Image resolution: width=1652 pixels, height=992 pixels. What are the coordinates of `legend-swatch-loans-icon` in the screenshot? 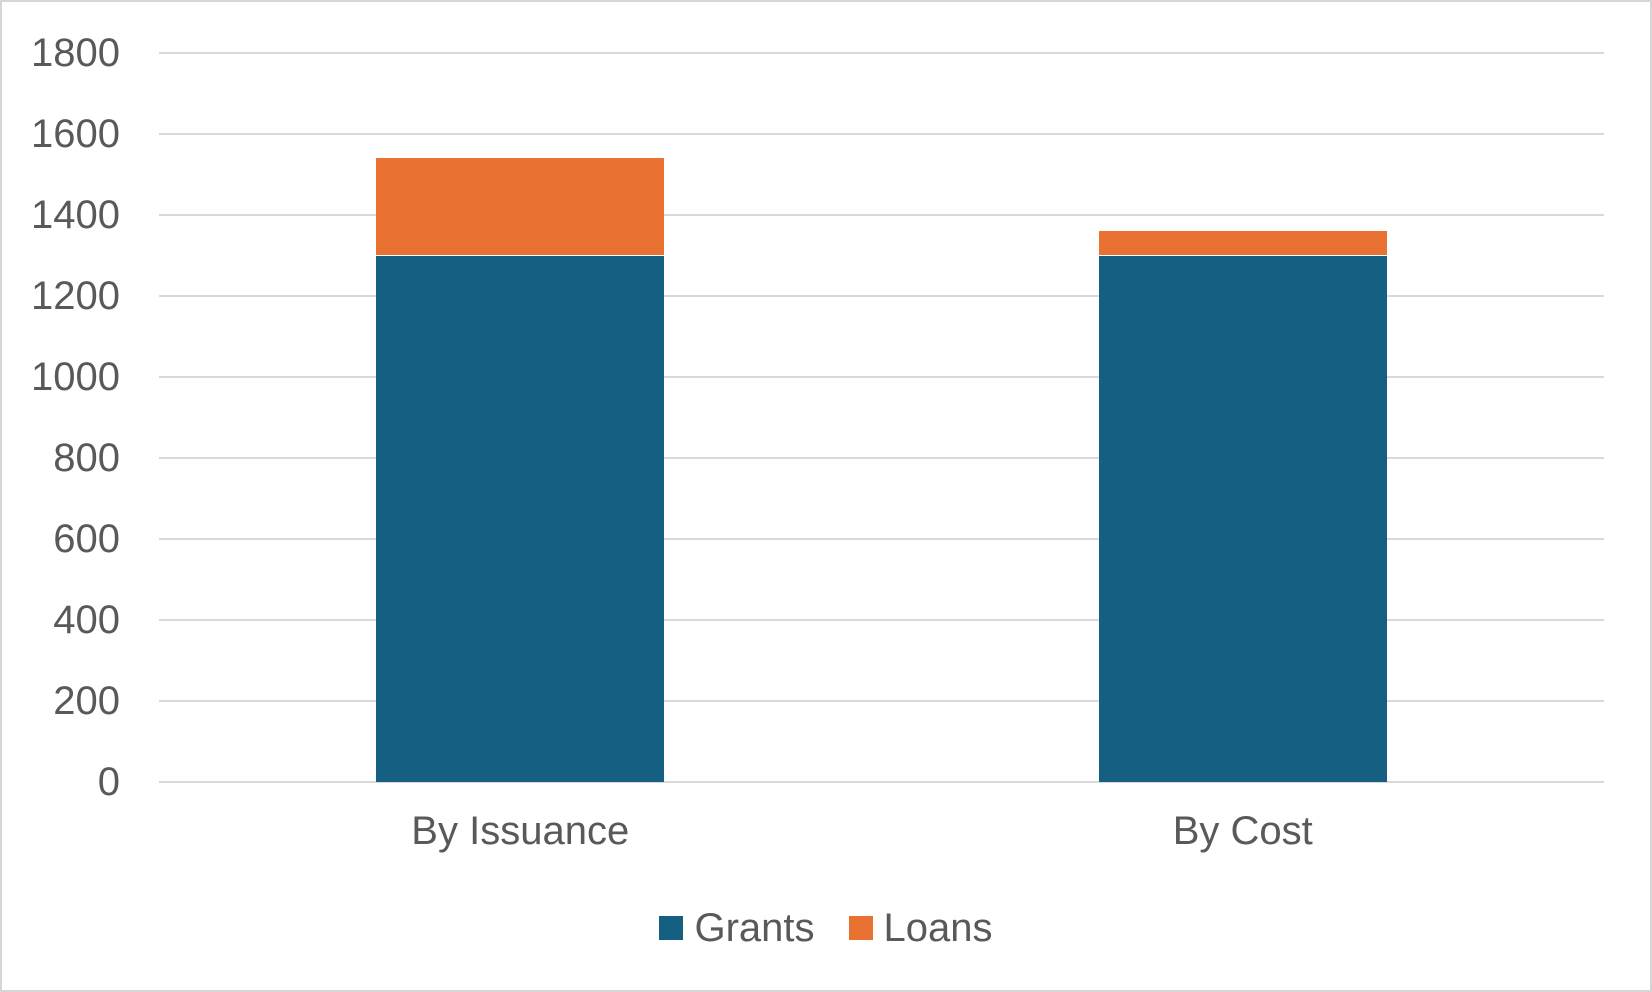 It's located at (860, 928).